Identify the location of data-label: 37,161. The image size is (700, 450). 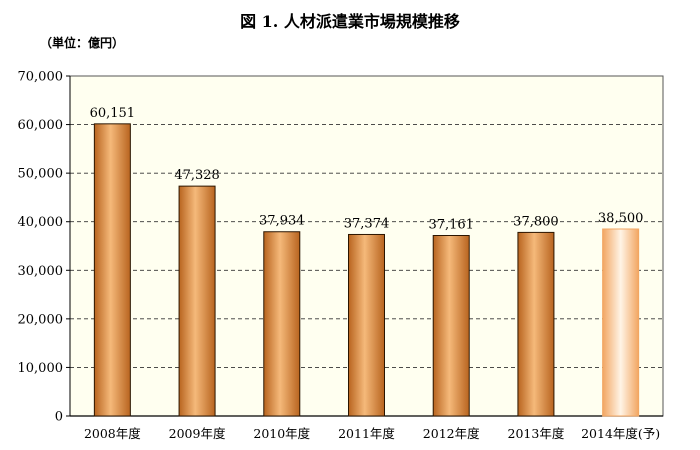
(451, 225).